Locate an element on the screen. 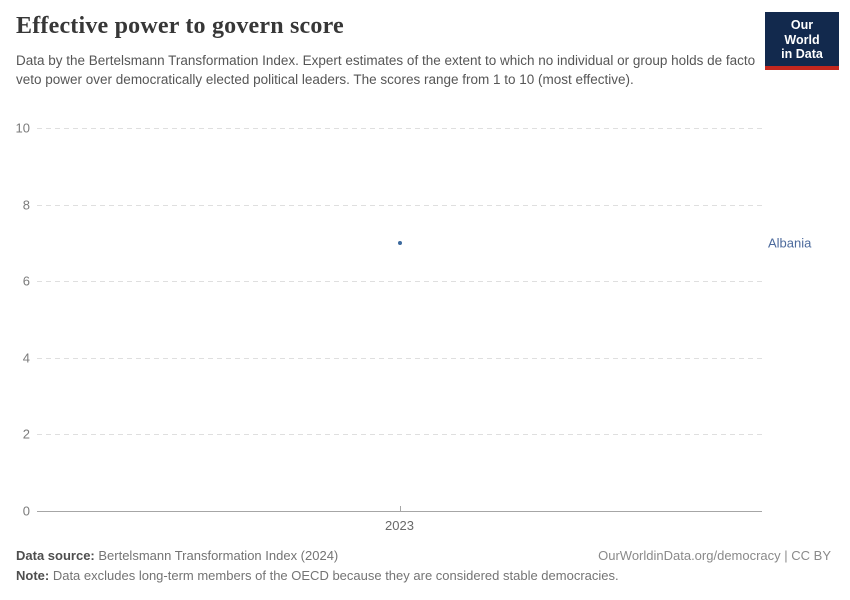  rights-link: OurWorldinData.org/democracy | CC BY is located at coordinates (714, 555).